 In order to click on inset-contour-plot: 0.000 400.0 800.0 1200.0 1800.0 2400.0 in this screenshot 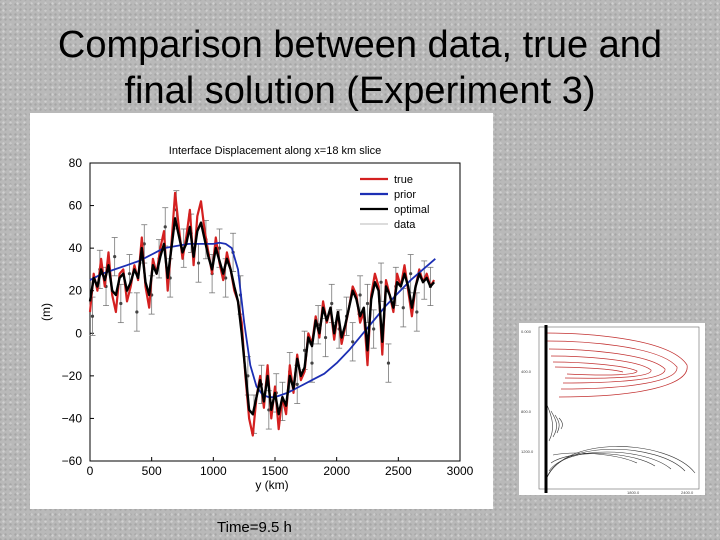, I will do `click(612, 409)`.